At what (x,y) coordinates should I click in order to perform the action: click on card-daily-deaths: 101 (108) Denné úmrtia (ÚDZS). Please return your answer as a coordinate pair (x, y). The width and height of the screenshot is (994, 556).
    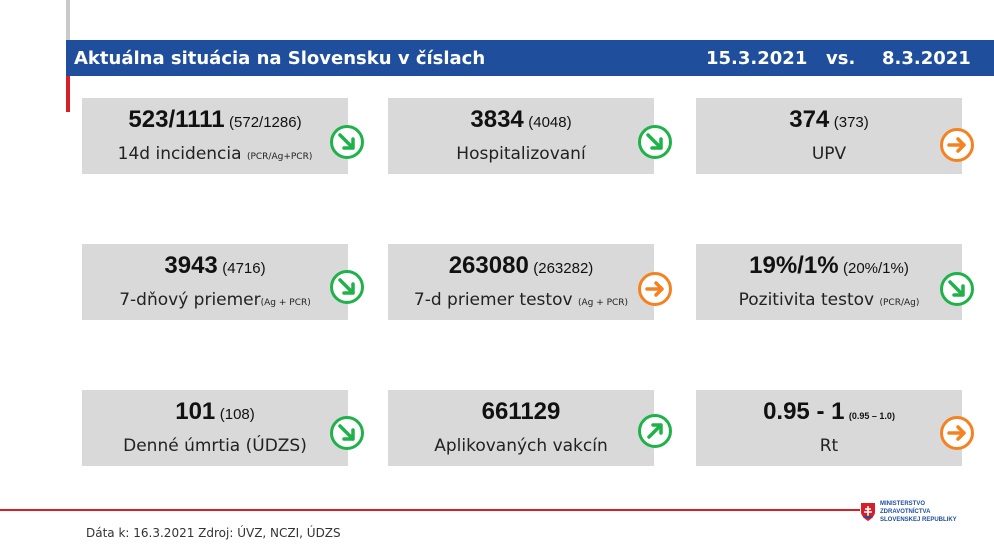
    Looking at the image, I should click on (215, 428).